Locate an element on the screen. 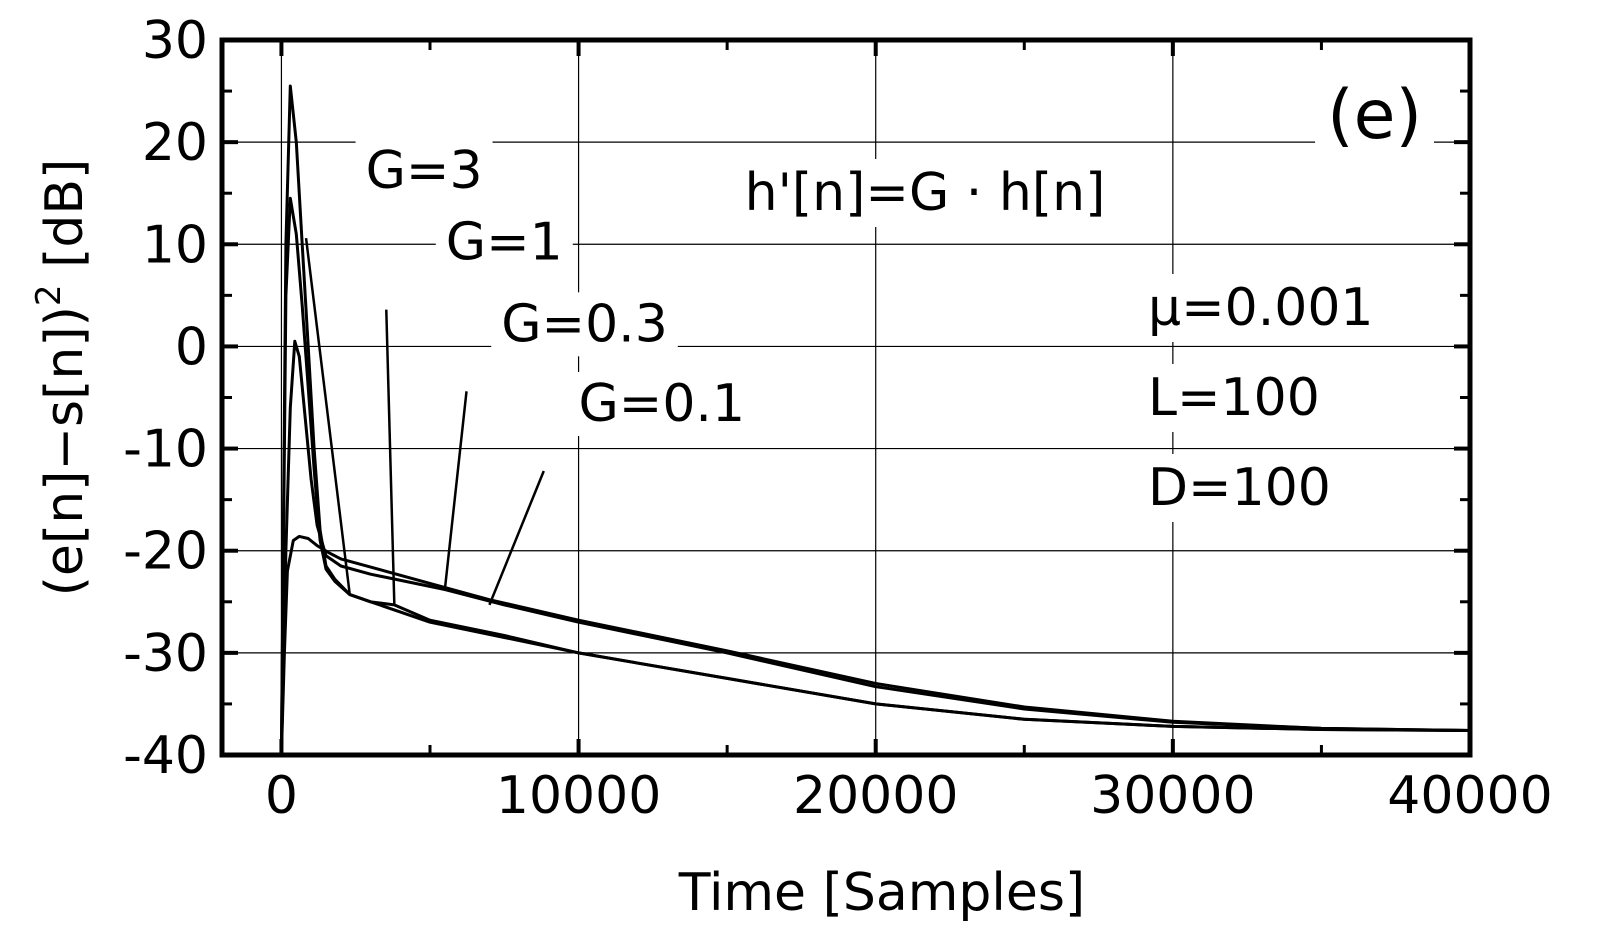 This screenshot has width=1622, height=925. x-tick-label: 30000 is located at coordinates (1172, 796).